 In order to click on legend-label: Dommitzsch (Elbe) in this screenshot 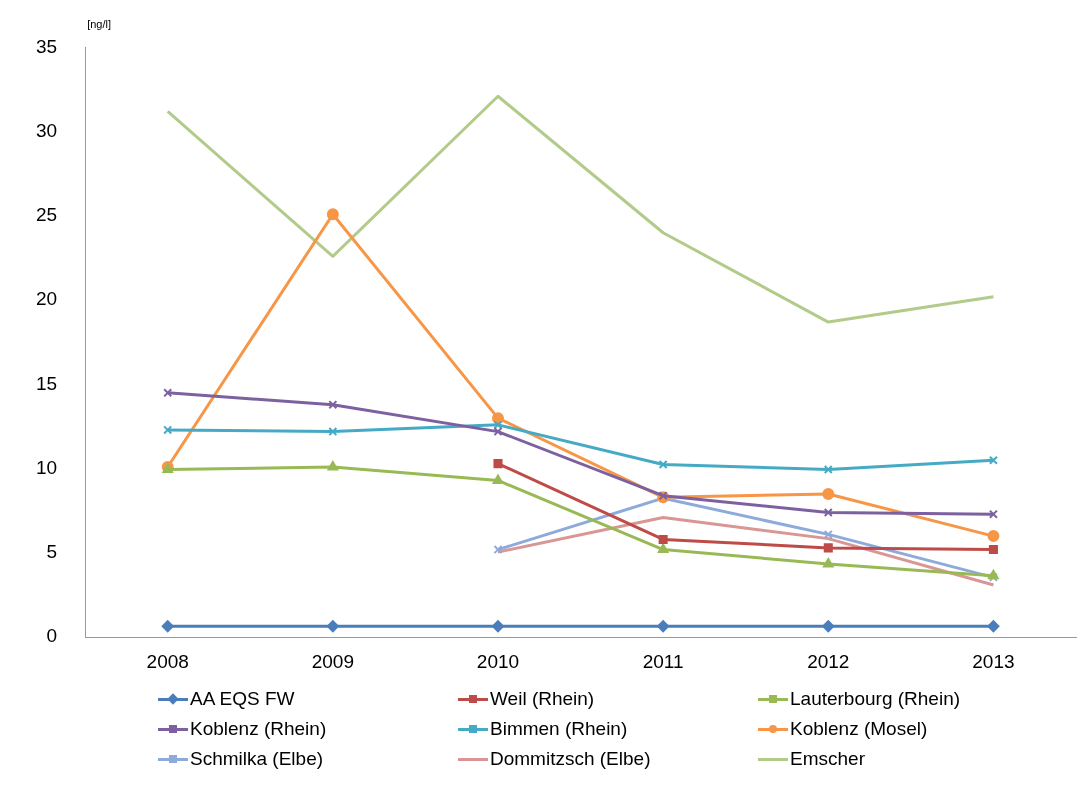, I will do `click(570, 759)`.